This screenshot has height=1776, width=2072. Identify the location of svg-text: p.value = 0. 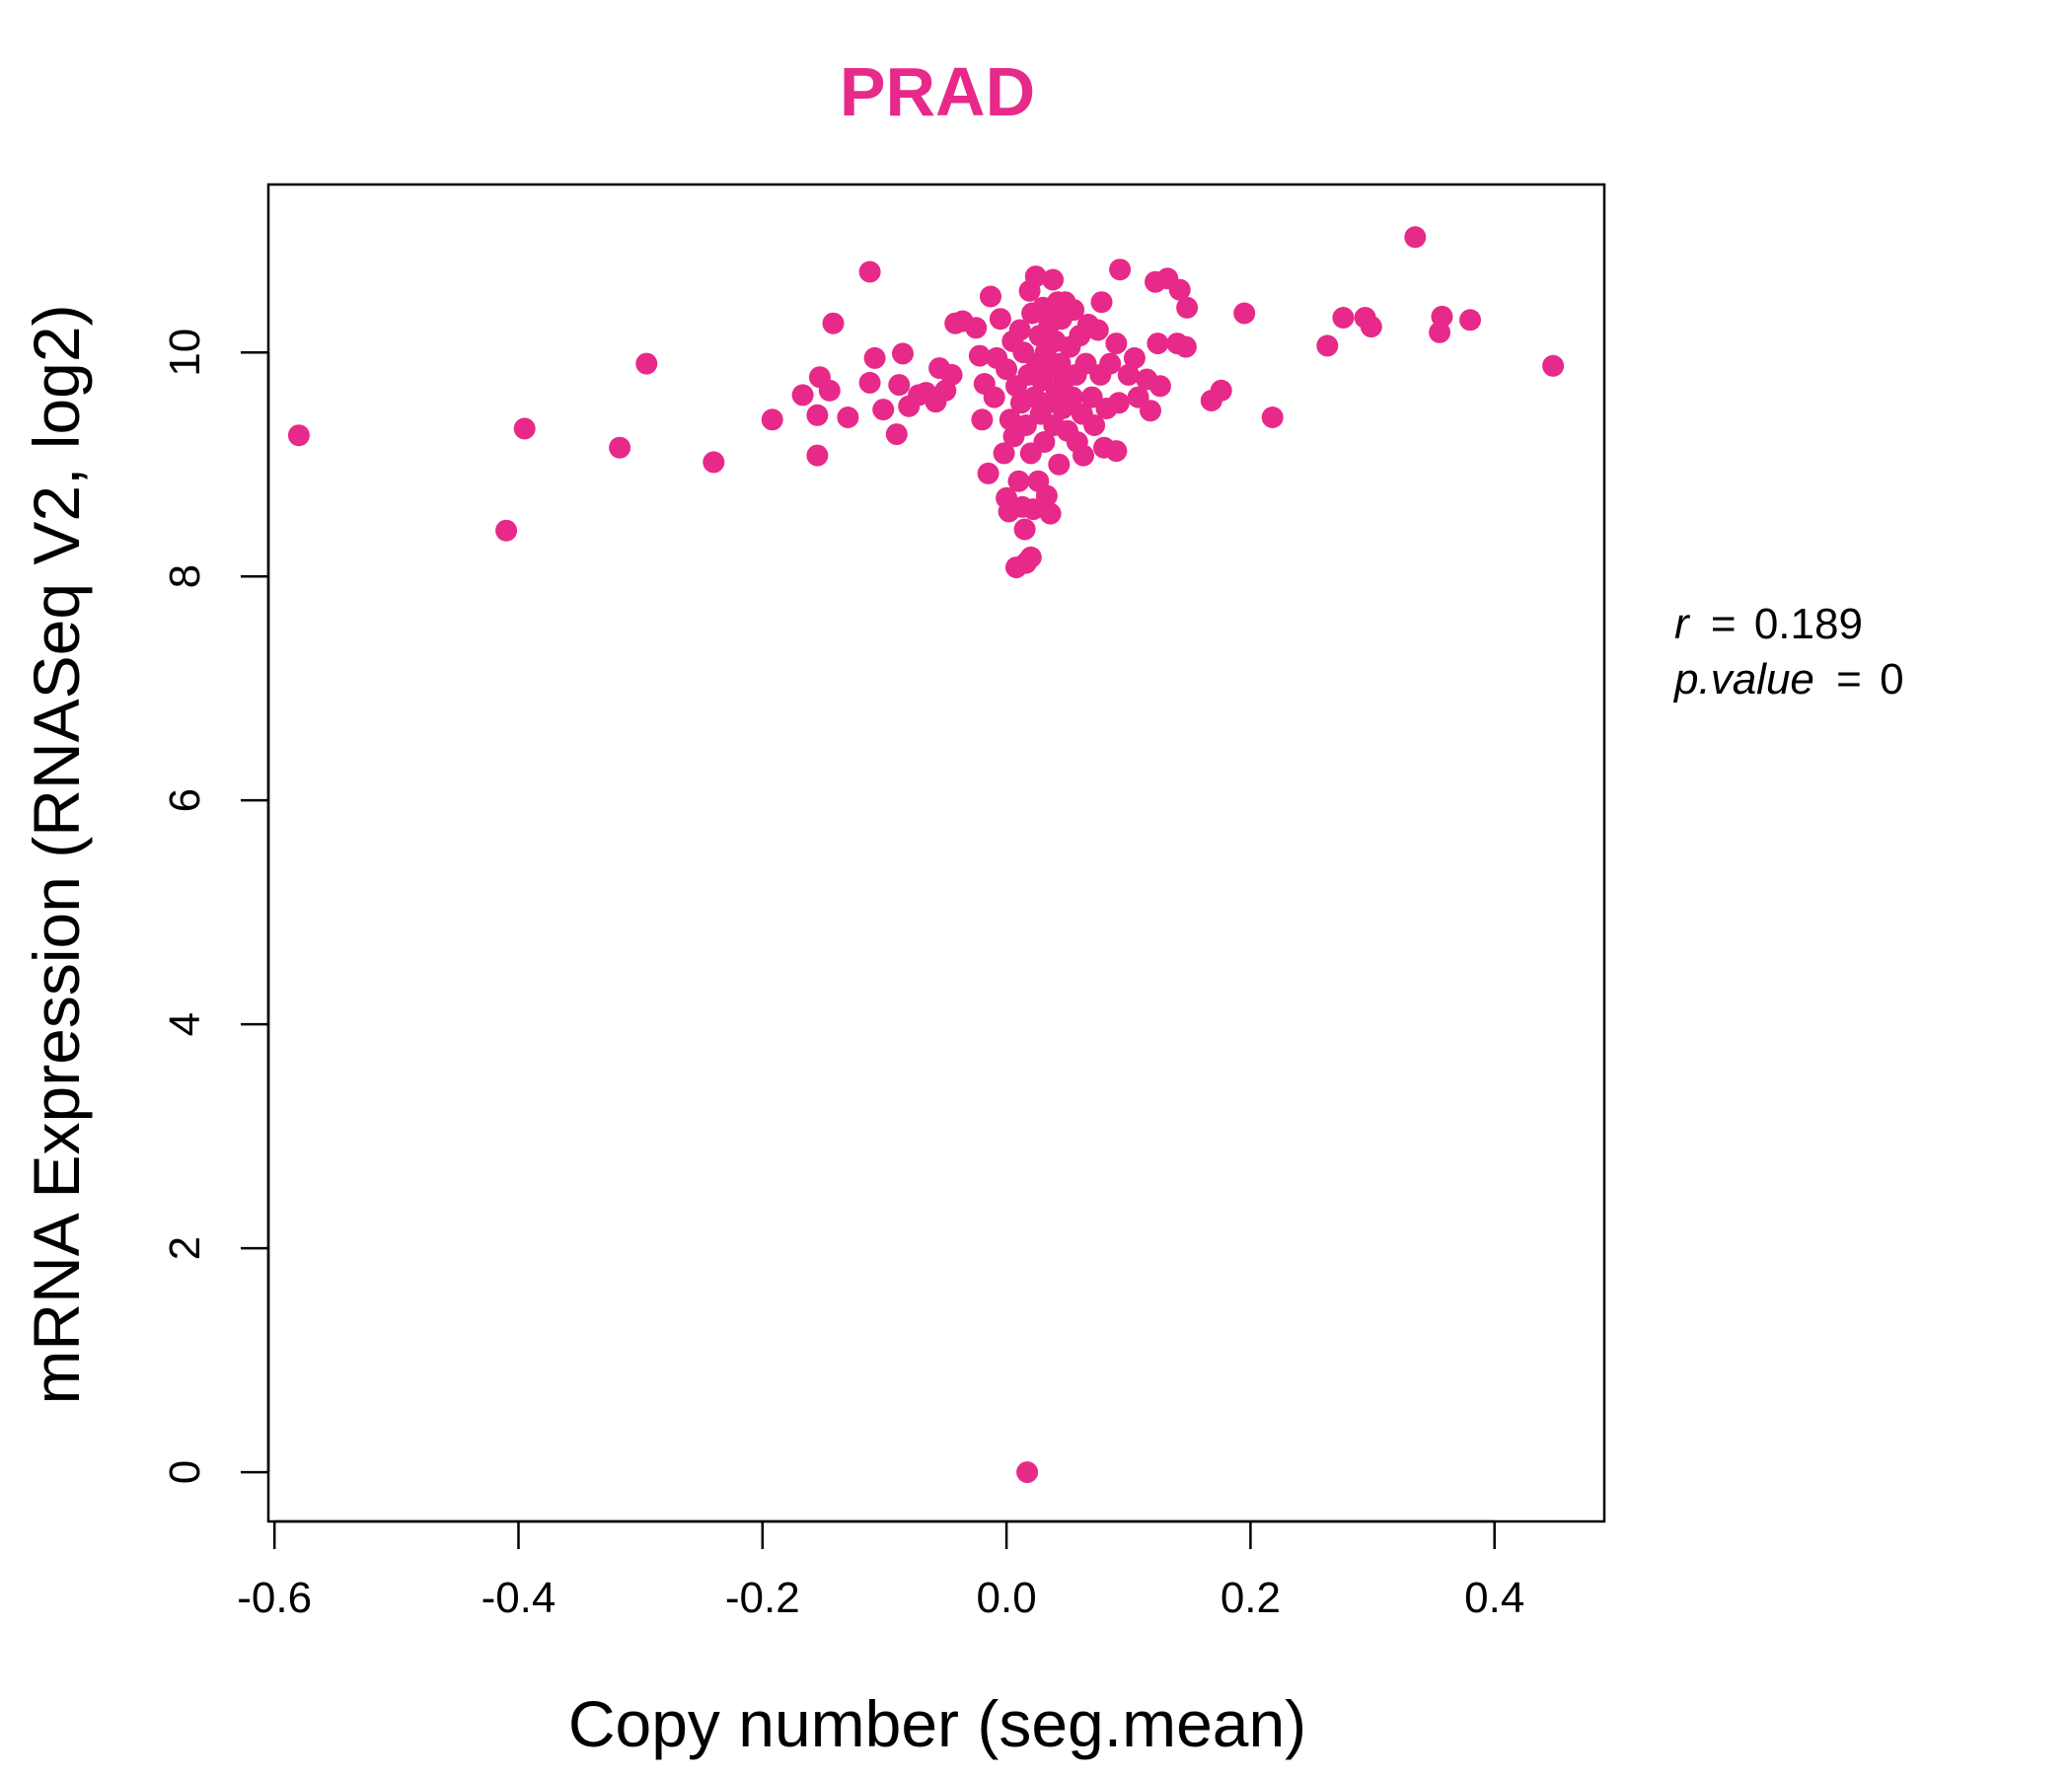
(1788, 679).